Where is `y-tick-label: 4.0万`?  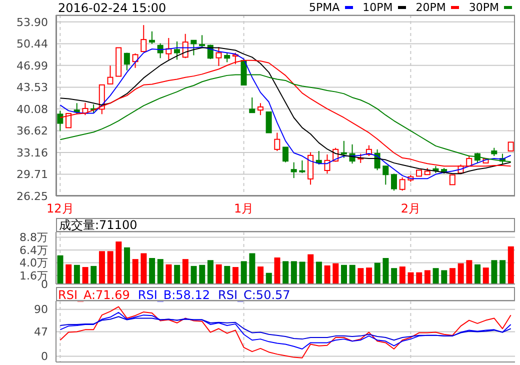
y-tick-label: 4.0万 is located at coordinates (34, 263).